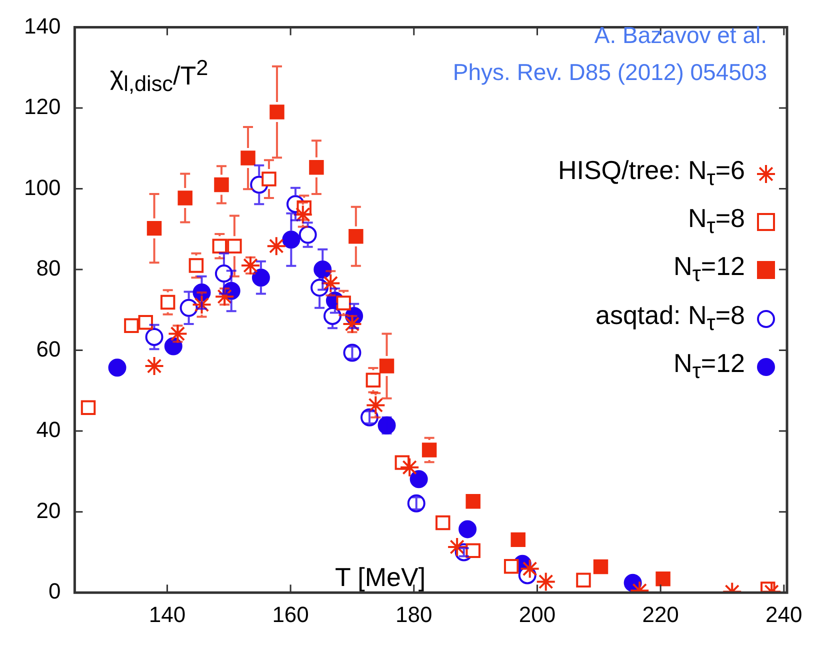  I want to click on legend-label: N$_{τ}$=8, so click(716, 221).